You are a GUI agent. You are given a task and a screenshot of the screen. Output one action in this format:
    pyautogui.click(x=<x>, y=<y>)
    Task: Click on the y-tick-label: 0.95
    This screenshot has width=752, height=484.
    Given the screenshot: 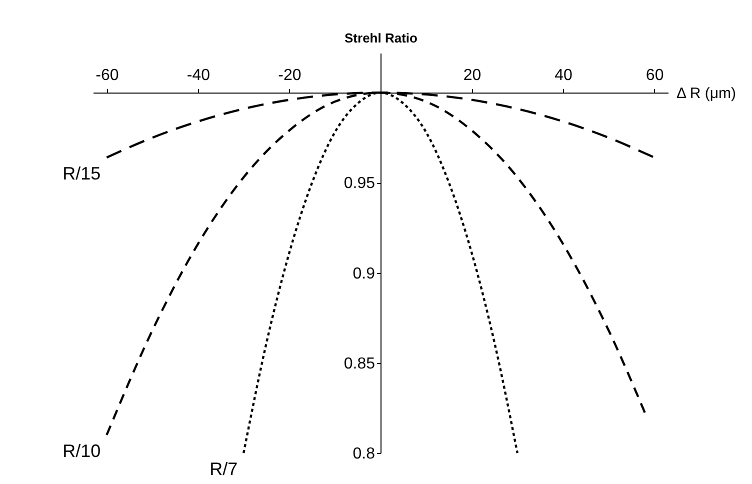 What is the action you would take?
    pyautogui.click(x=360, y=183)
    